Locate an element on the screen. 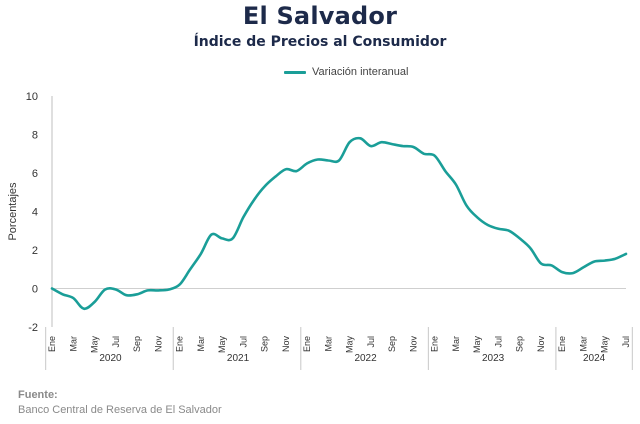 This screenshot has height=424, width=640. x-year-label: 2023 is located at coordinates (493, 358).